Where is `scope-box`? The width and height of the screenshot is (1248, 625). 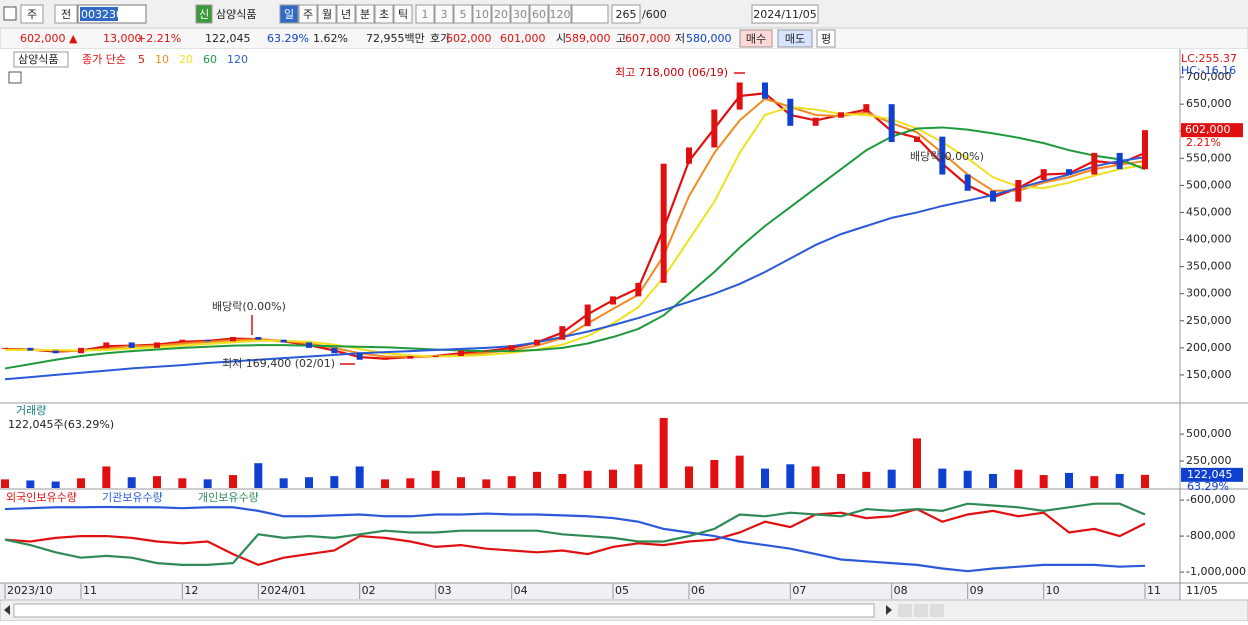 scope-box is located at coordinates (66, 14).